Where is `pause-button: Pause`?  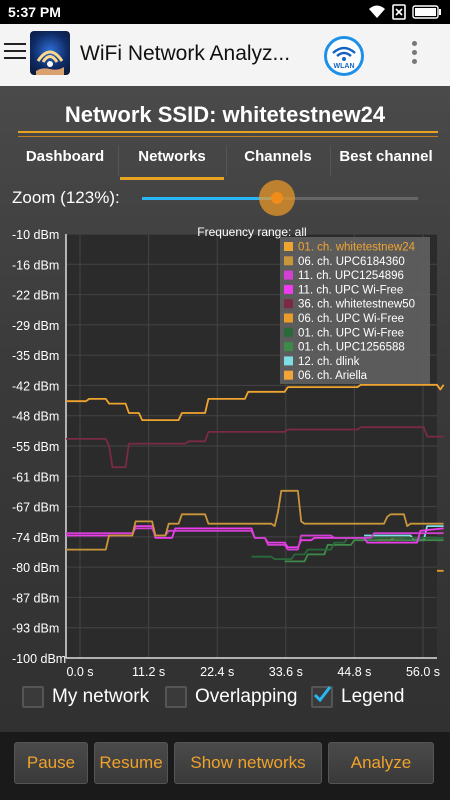 pause-button: Pause is located at coordinates (51, 763).